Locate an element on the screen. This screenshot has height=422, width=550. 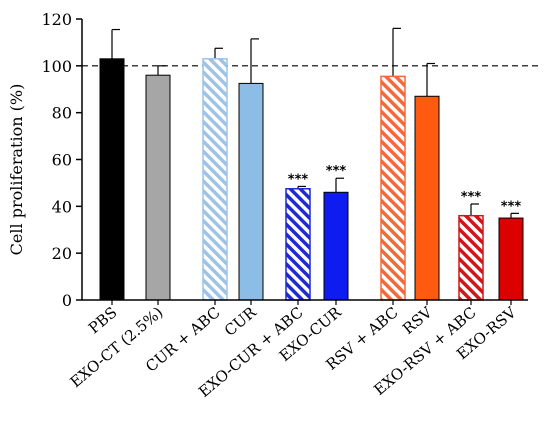
significance-exo-rsv: *** is located at coordinates (511, 206).